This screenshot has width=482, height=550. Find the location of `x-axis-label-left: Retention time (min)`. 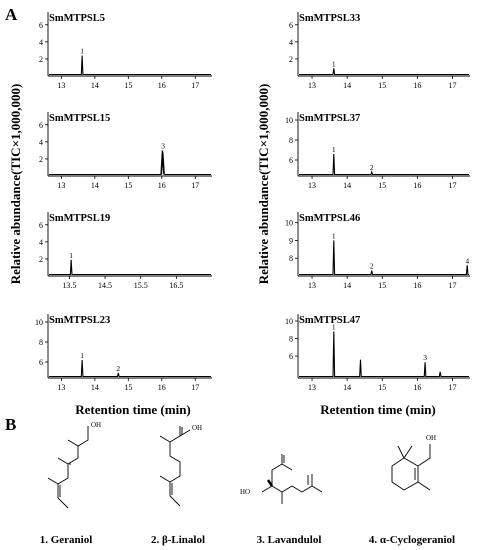

x-axis-label-left: Retention time (min) is located at coordinates (133, 409).